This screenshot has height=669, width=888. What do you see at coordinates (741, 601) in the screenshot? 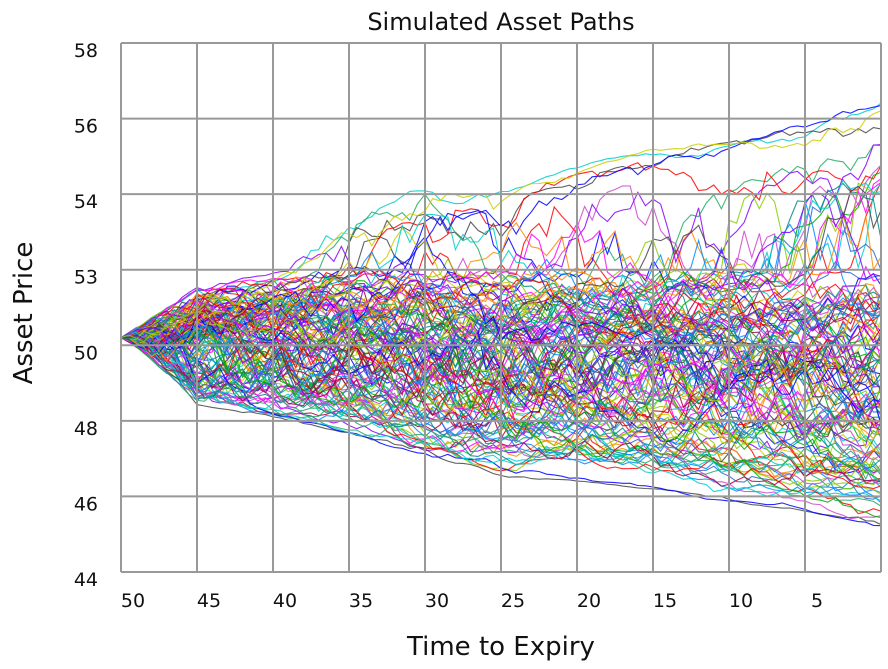
I see `x-tick-label: 10` at bounding box center [741, 601].